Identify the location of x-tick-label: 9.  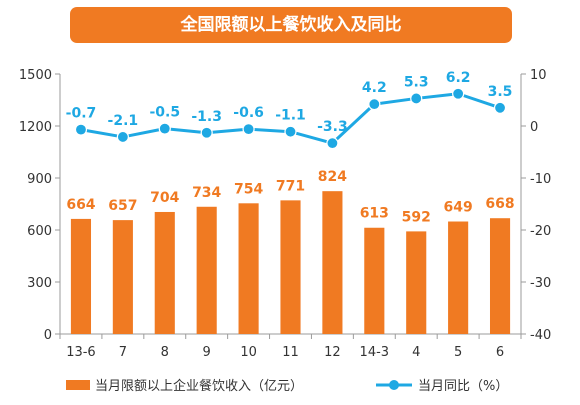
(207, 352).